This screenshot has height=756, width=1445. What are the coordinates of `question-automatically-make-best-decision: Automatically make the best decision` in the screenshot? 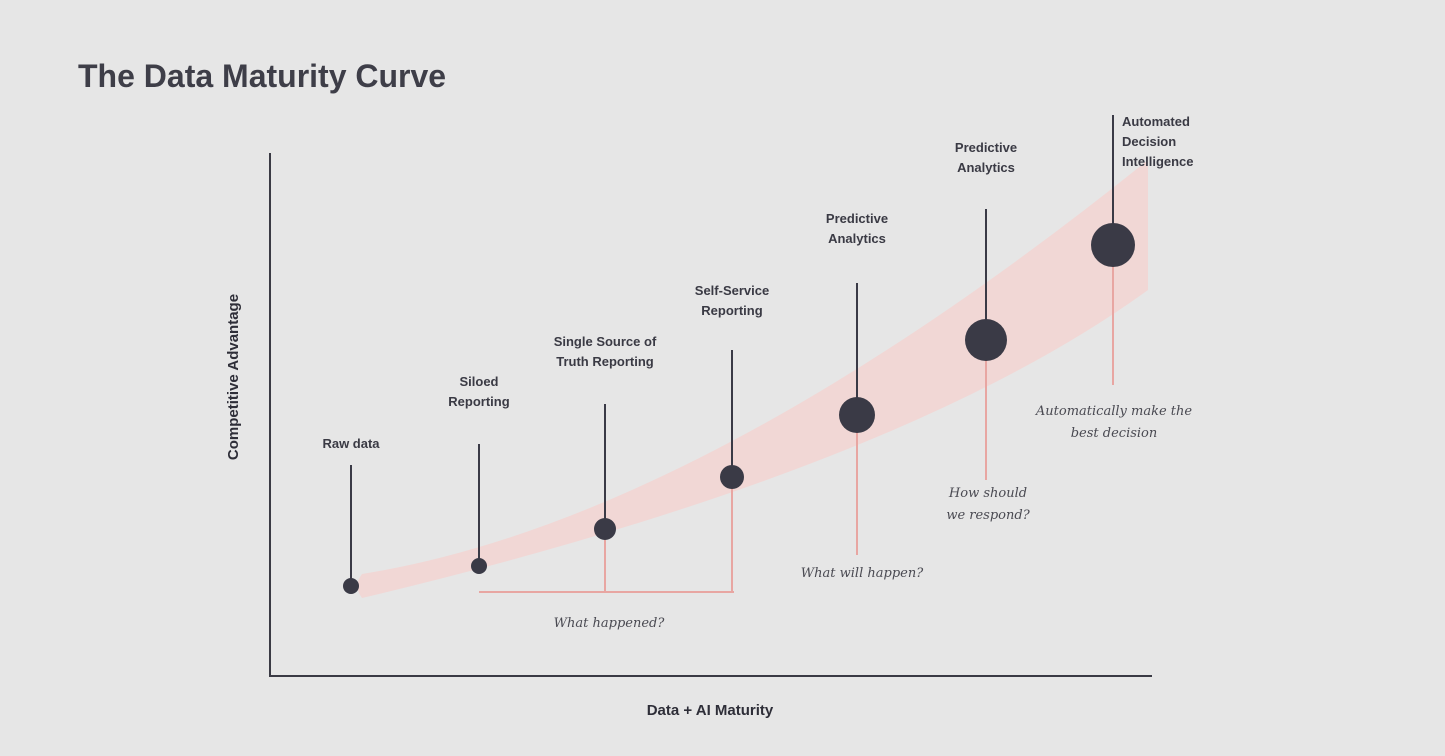 It's located at (1113, 422).